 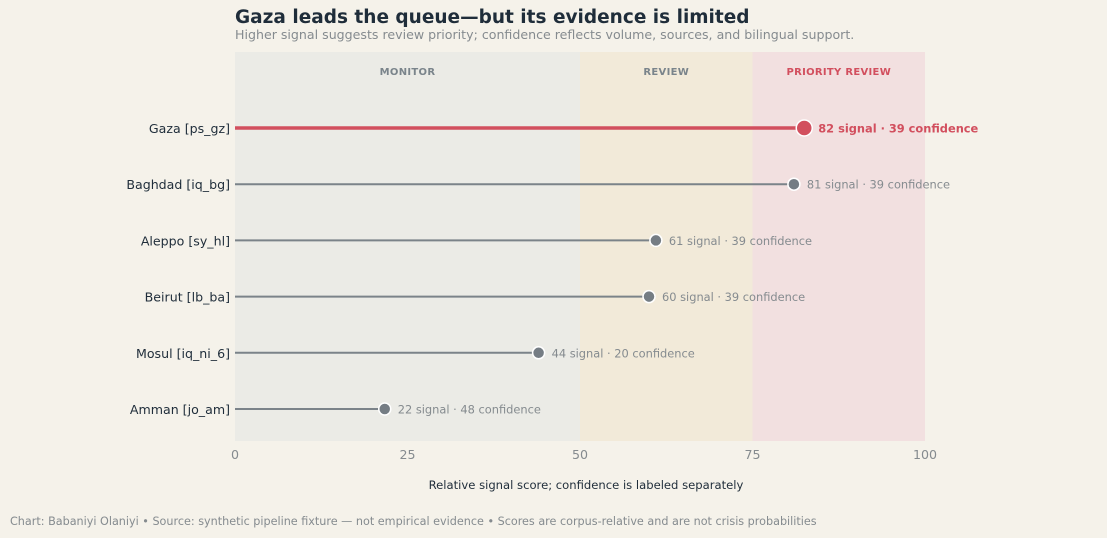 What do you see at coordinates (838, 246) in the screenshot?
I see `band-priority-review` at bounding box center [838, 246].